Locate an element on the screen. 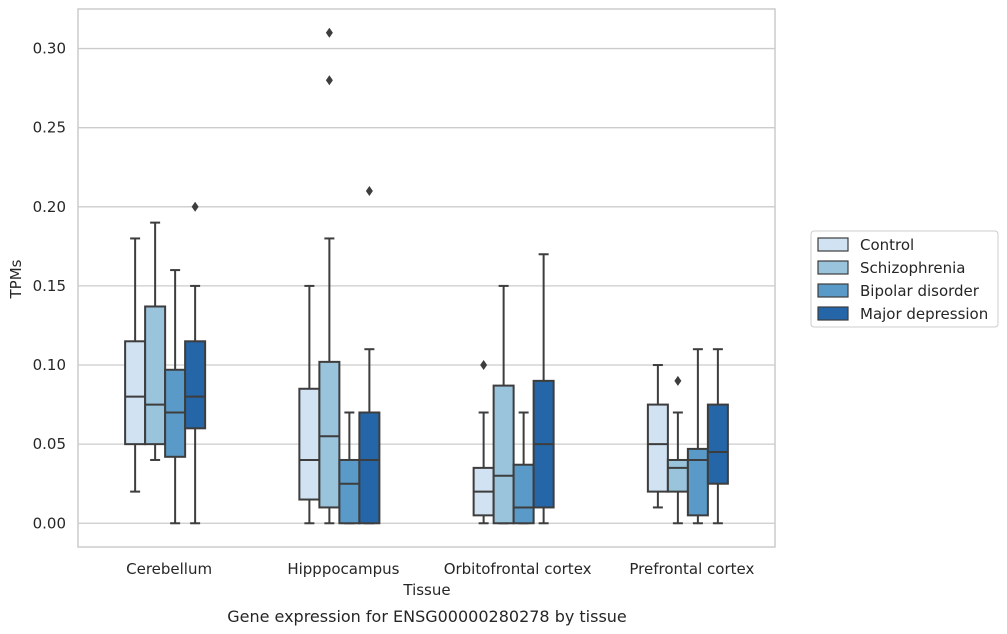 This screenshot has width=1007, height=634. legend-label: Bipolar disorder is located at coordinates (920, 291).